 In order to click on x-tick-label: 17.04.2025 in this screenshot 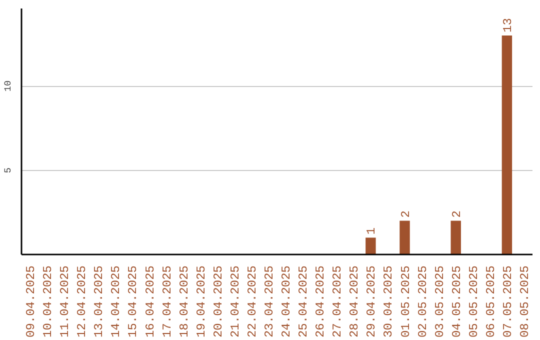, I will do `click(167, 301)`.